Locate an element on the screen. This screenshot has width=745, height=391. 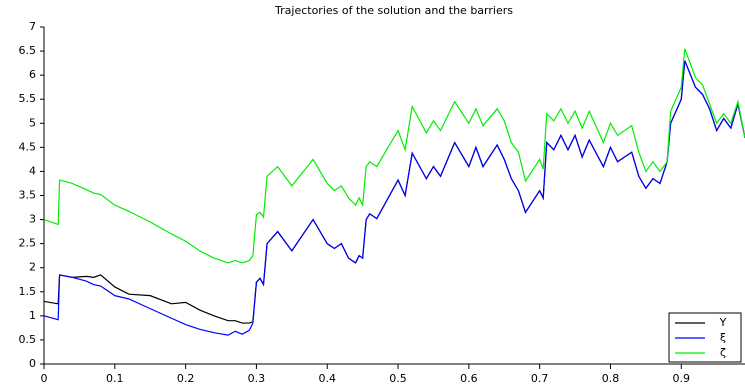
y-tick-label: 2 is located at coordinates (32, 267).